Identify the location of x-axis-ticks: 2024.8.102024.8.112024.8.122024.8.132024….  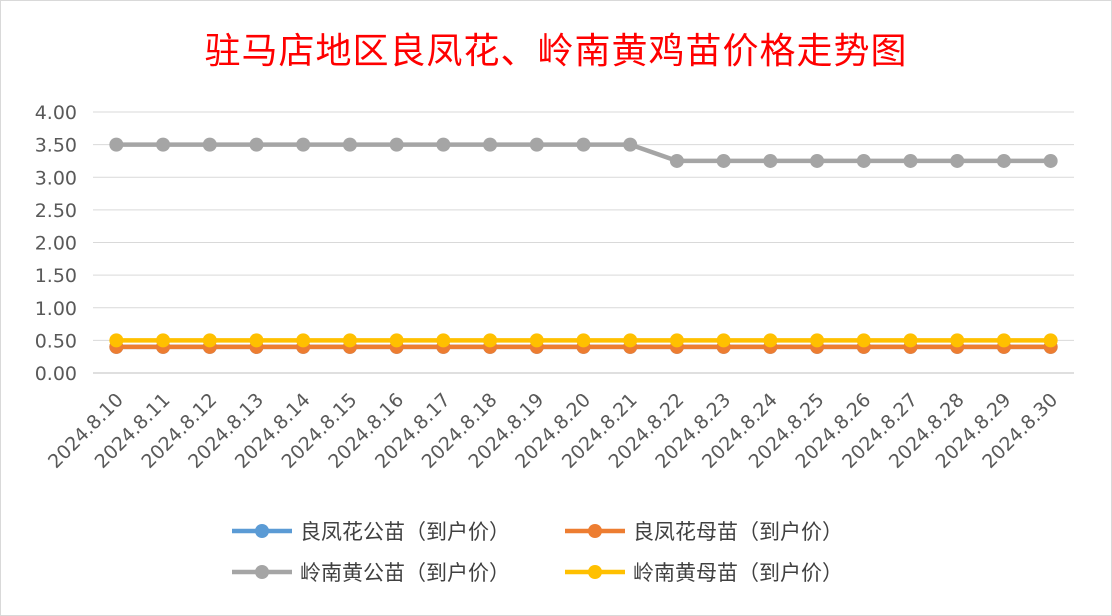
(553, 431).